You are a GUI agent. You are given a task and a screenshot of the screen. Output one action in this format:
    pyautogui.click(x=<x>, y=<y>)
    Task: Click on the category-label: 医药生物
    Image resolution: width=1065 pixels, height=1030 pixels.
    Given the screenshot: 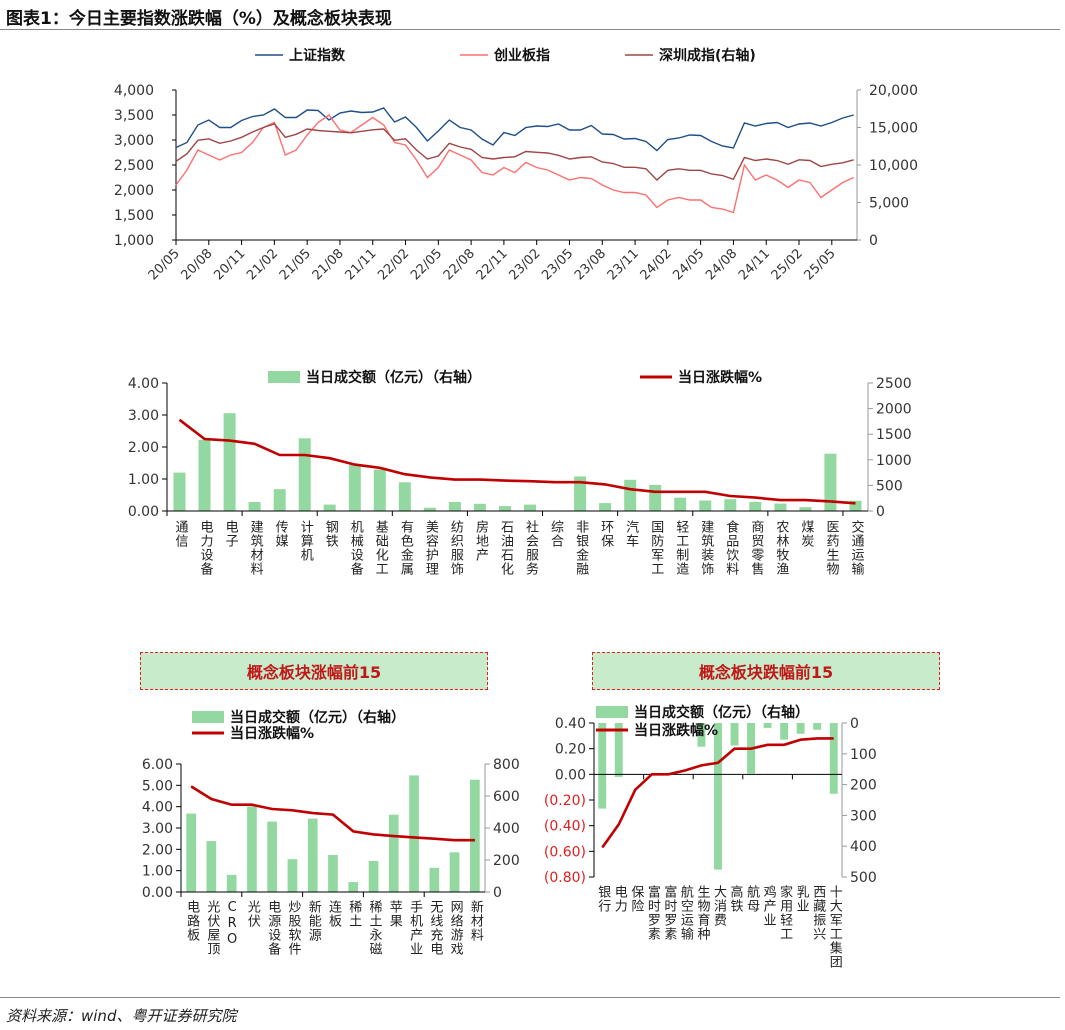 What is the action you would take?
    pyautogui.click(x=831, y=548)
    